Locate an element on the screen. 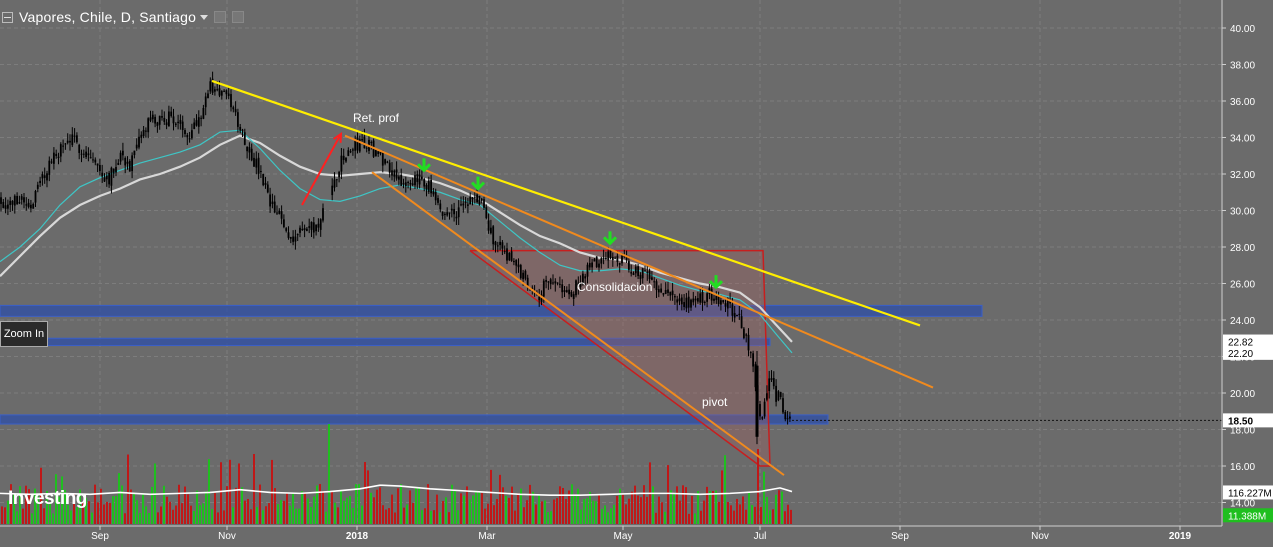  collapse-icon is located at coordinates (7, 17).